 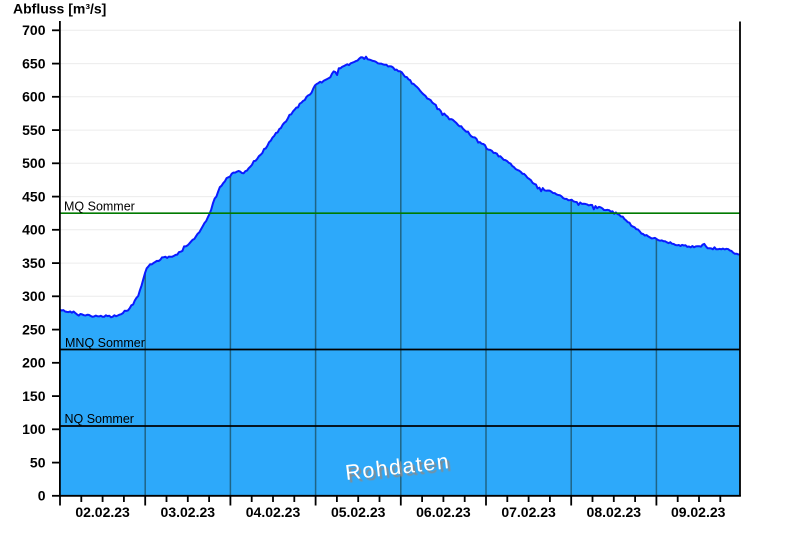 What do you see at coordinates (34, 329) in the screenshot?
I see `svg-text: 250` at bounding box center [34, 329].